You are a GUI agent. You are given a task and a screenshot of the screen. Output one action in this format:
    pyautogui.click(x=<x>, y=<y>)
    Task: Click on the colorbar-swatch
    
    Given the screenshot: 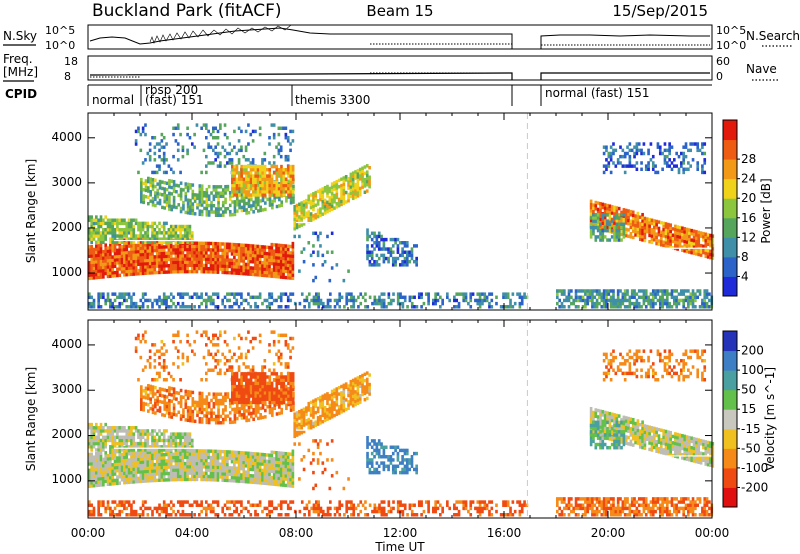 What is the action you would take?
    pyautogui.click(x=730, y=227)
    